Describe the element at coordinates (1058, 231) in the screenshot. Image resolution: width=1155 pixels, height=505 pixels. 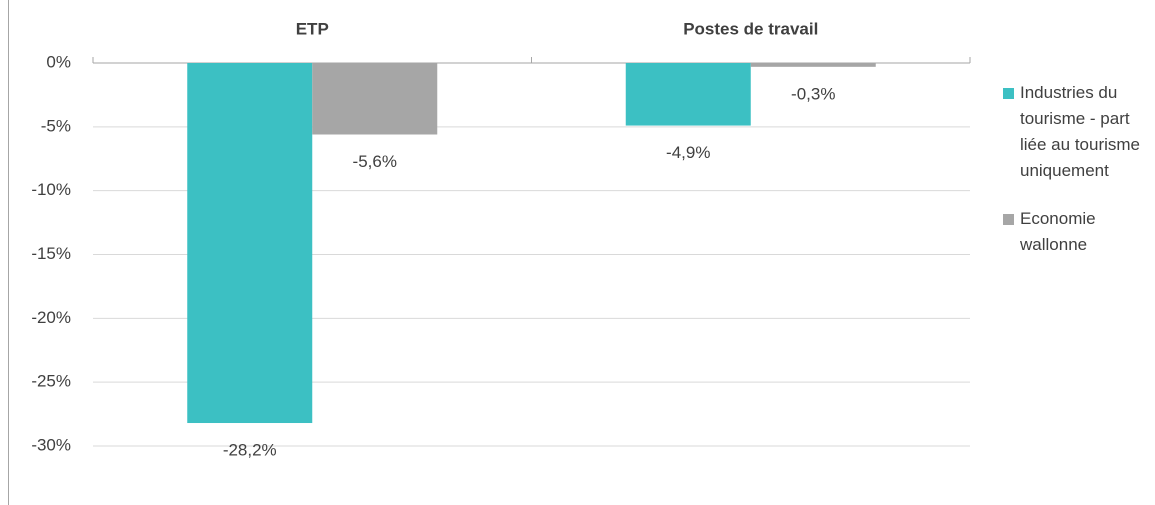
I see `legend-label: Economie wallonne` at that location.